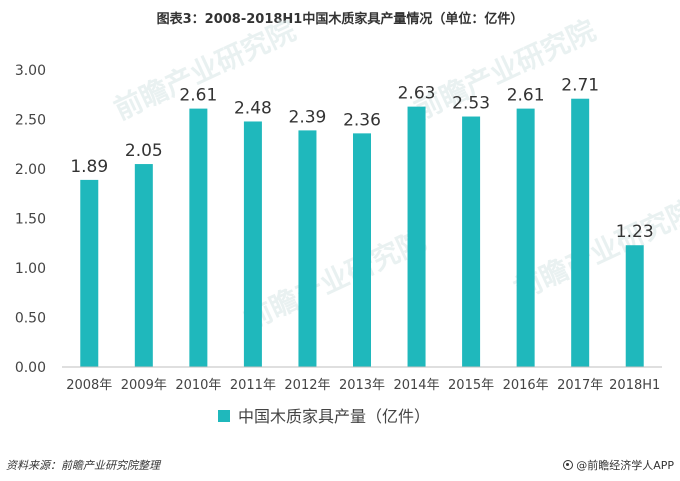 The width and height of the screenshot is (680, 481). What do you see at coordinates (416, 385) in the screenshot?
I see `x-tick-label: 2014年` at bounding box center [416, 385].